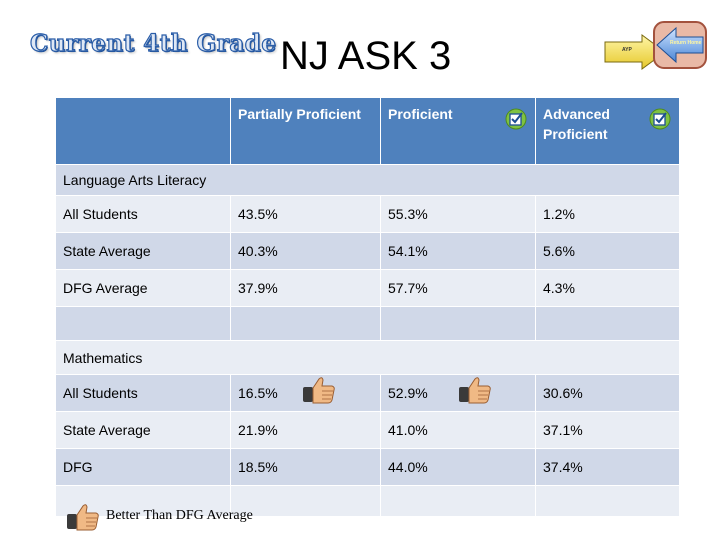 This screenshot has width=728, height=546. Describe the element at coordinates (458, 467) in the screenshot. I see `proficient-value: 44.0%` at that location.